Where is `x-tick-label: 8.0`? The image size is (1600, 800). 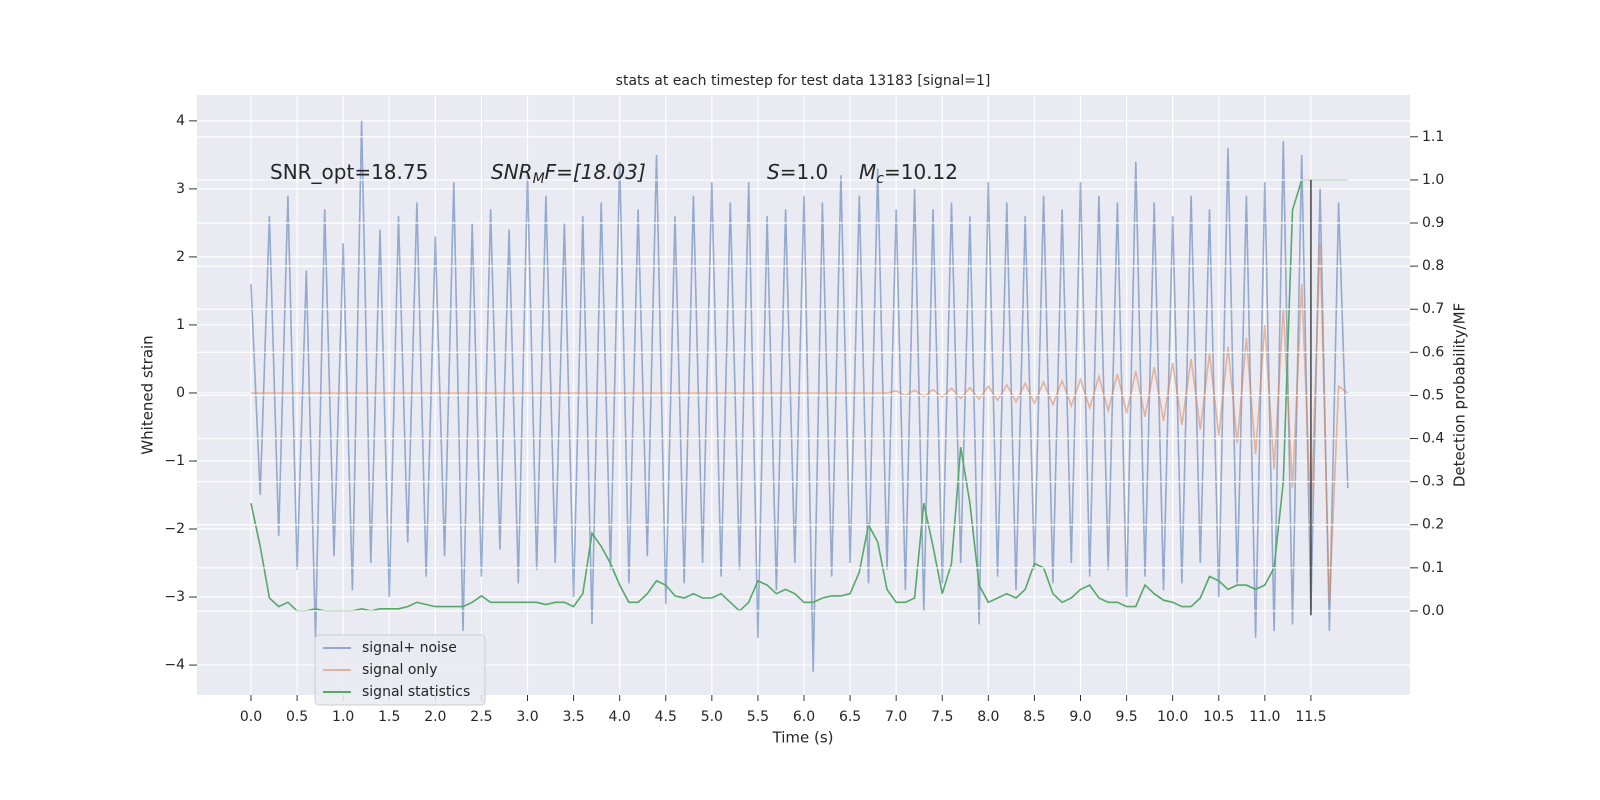 x-tick-label: 8.0 is located at coordinates (988, 717).